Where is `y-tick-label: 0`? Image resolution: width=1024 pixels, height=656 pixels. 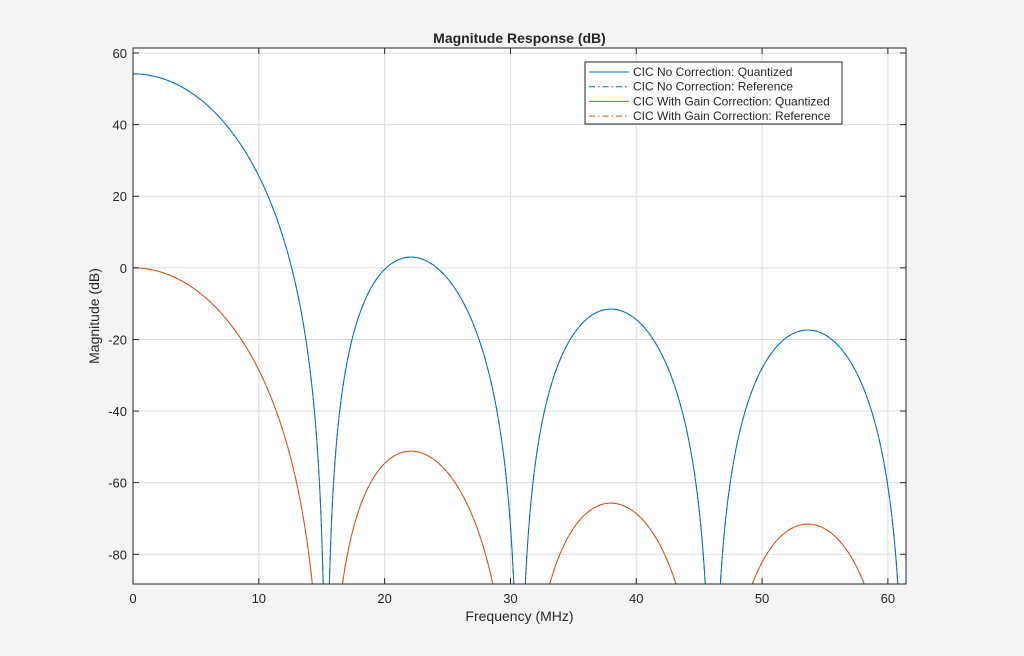 y-tick-label: 0 is located at coordinates (123, 268).